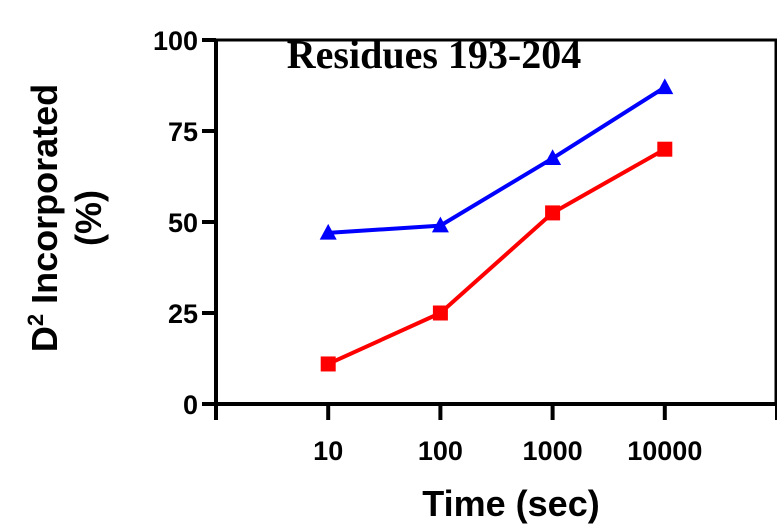 The height and width of the screenshot is (532, 777). Describe the element at coordinates (440, 451) in the screenshot. I see `x-tick-label: 100` at that location.